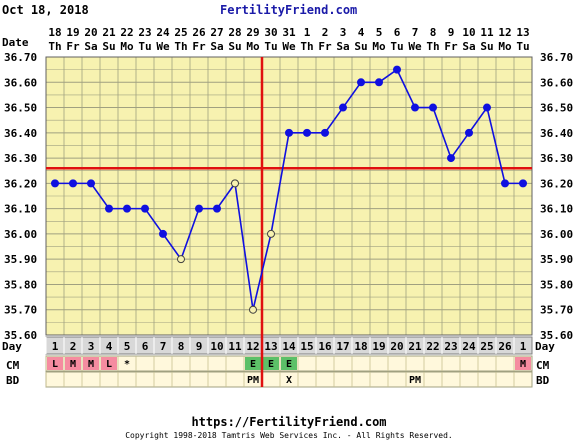  What do you see at coordinates (234, 32) in the screenshot?
I see `x-date-label: 28` at bounding box center [234, 32].